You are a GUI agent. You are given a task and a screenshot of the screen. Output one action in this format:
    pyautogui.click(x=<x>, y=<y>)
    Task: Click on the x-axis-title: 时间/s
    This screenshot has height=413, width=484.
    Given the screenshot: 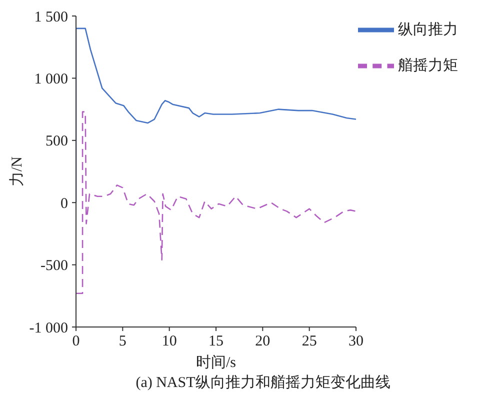 What is the action you would take?
    pyautogui.click(x=216, y=362)
    